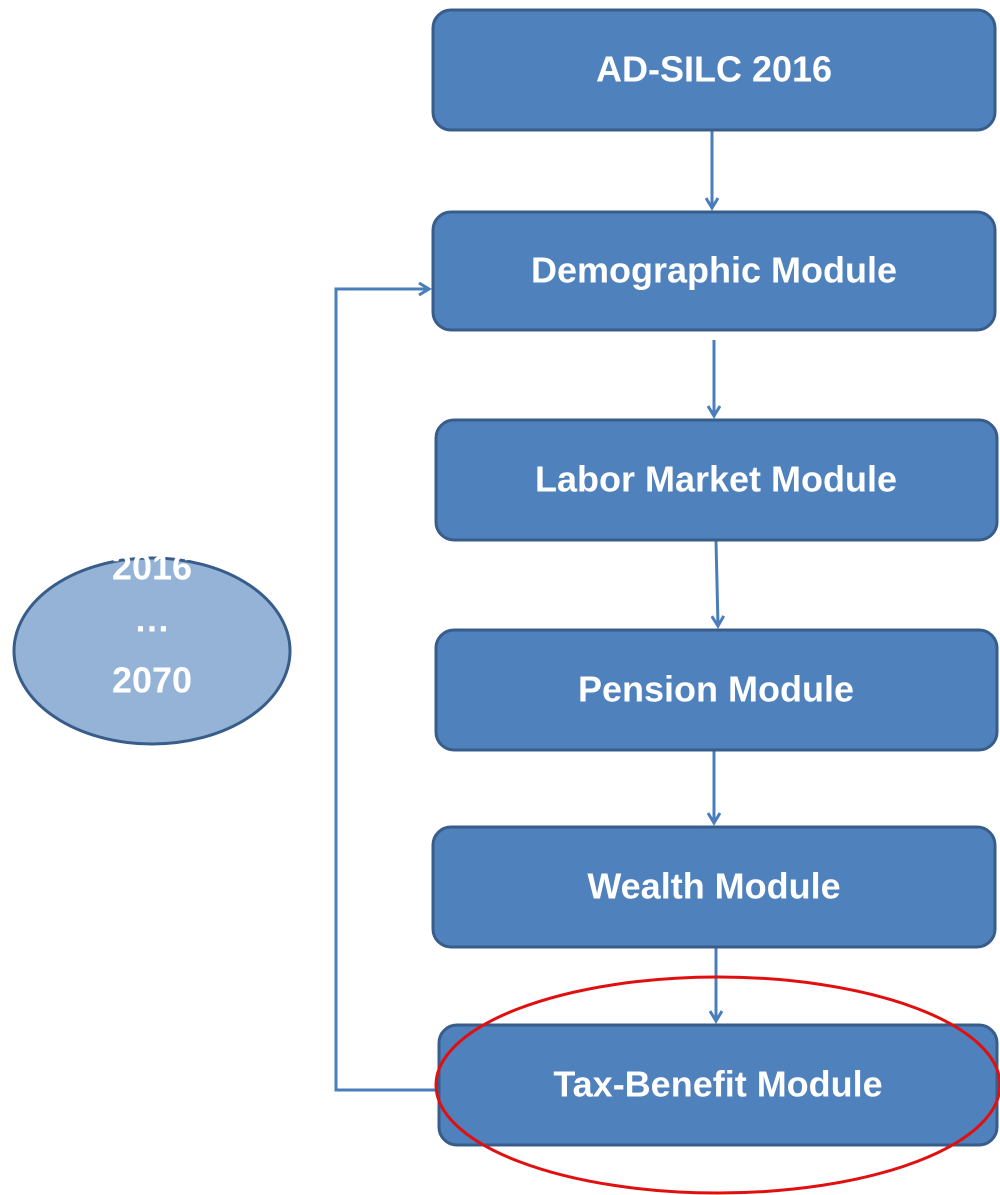 This screenshot has width=1000, height=1195. I want to click on box: Labor Market Module, so click(716, 480).